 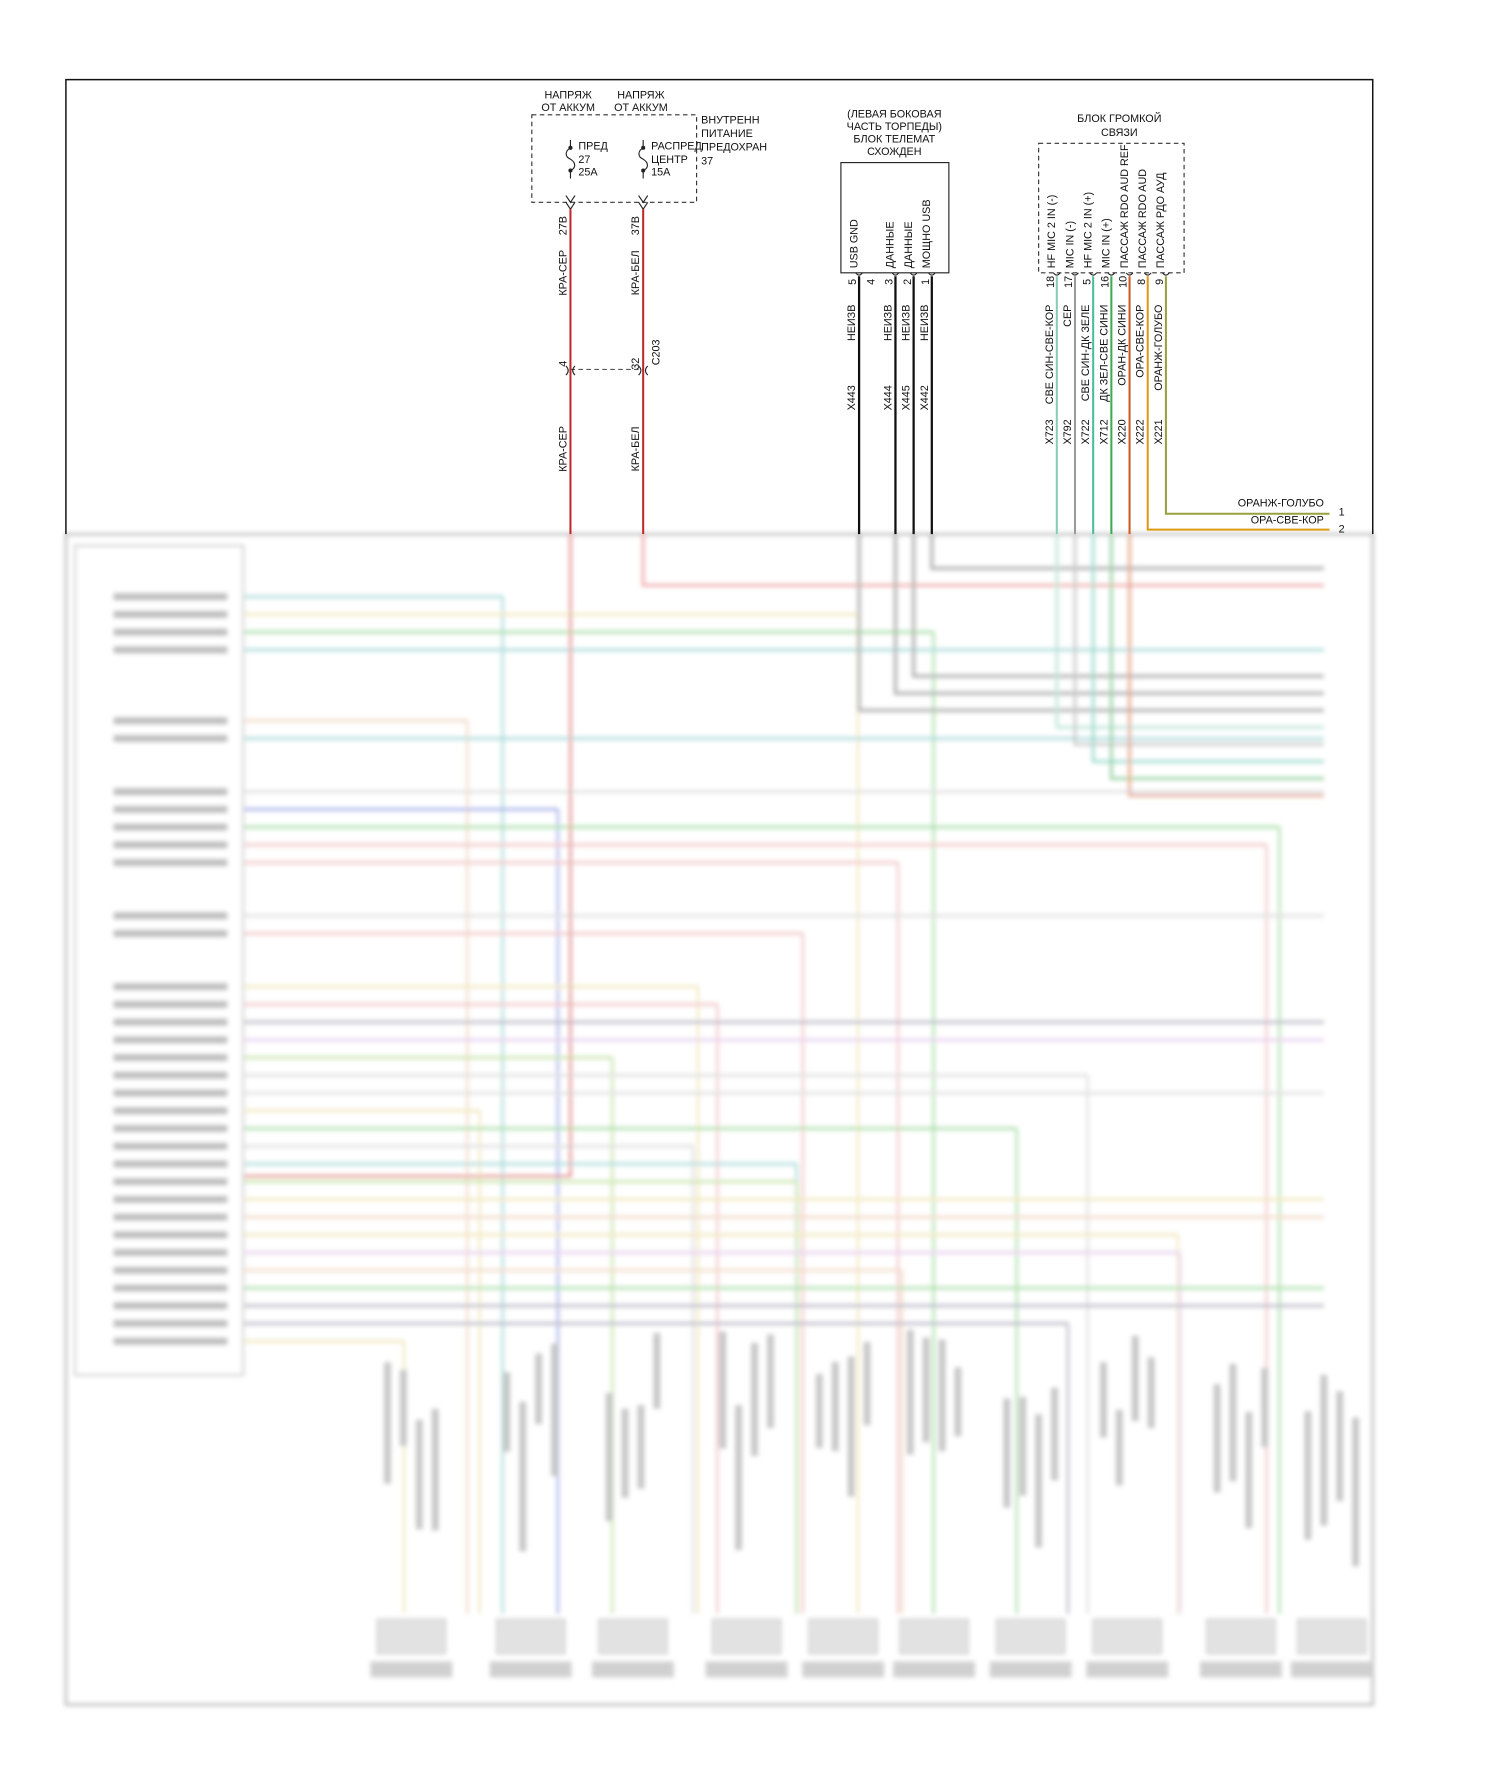 What do you see at coordinates (1088, 230) in the screenshot?
I see `pin-name: HF MIC 2 IN (+)` at bounding box center [1088, 230].